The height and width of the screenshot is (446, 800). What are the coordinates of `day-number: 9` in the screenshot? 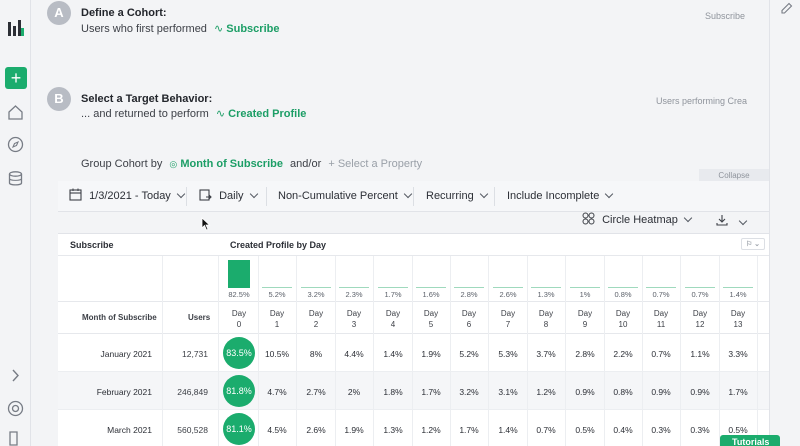 It's located at (585, 324).